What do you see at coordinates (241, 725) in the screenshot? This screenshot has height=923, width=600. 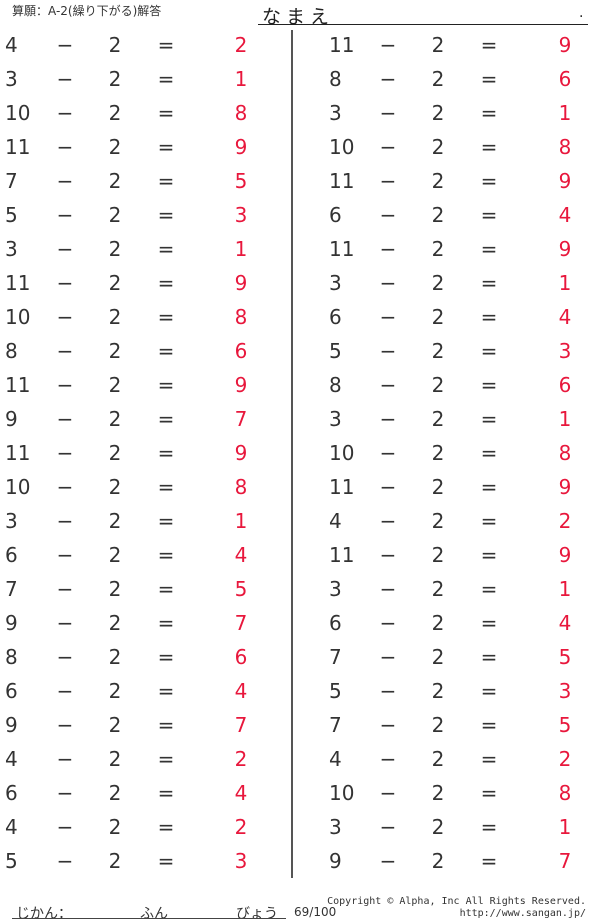 I see `answer: 7` at bounding box center [241, 725].